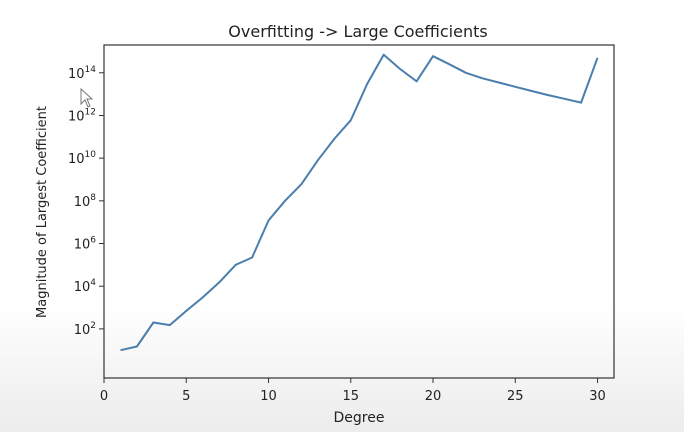 The width and height of the screenshot is (684, 436). I want to click on x-axis-label: Degree, so click(359, 418).